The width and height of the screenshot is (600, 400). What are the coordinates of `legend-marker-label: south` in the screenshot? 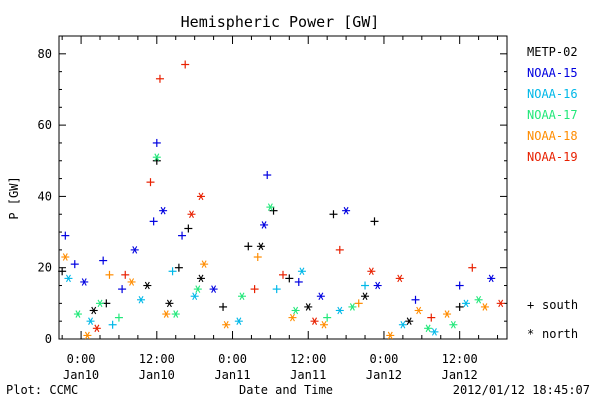 It's located at (560, 305).